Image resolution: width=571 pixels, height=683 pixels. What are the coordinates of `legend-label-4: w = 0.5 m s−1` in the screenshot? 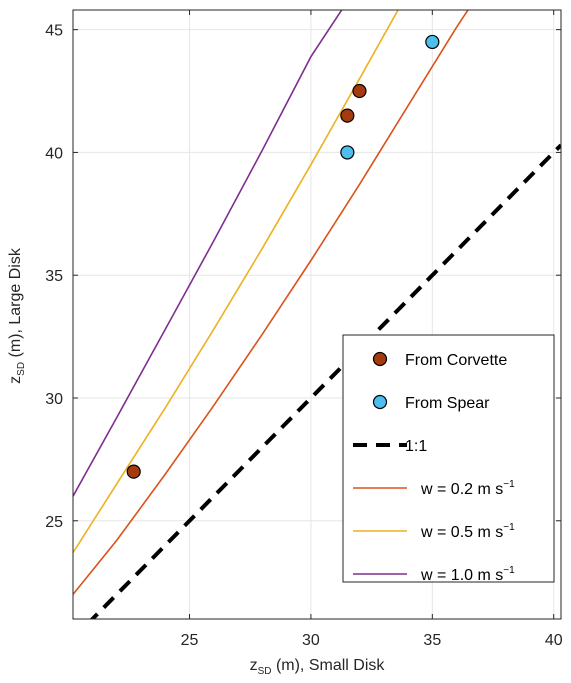 It's located at (467, 531).